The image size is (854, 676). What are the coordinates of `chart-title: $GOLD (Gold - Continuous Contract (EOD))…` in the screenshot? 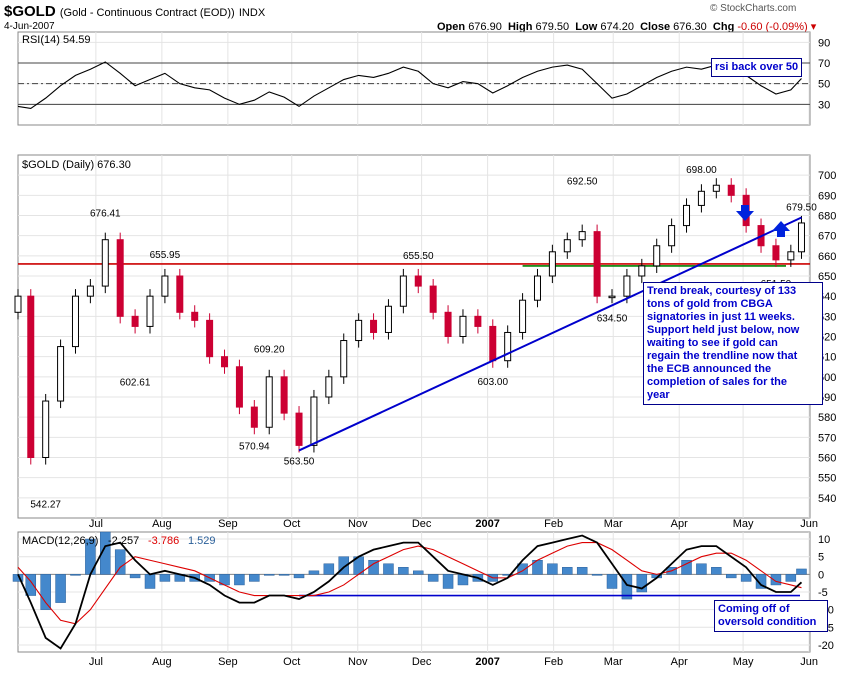 It's located at (134, 11).